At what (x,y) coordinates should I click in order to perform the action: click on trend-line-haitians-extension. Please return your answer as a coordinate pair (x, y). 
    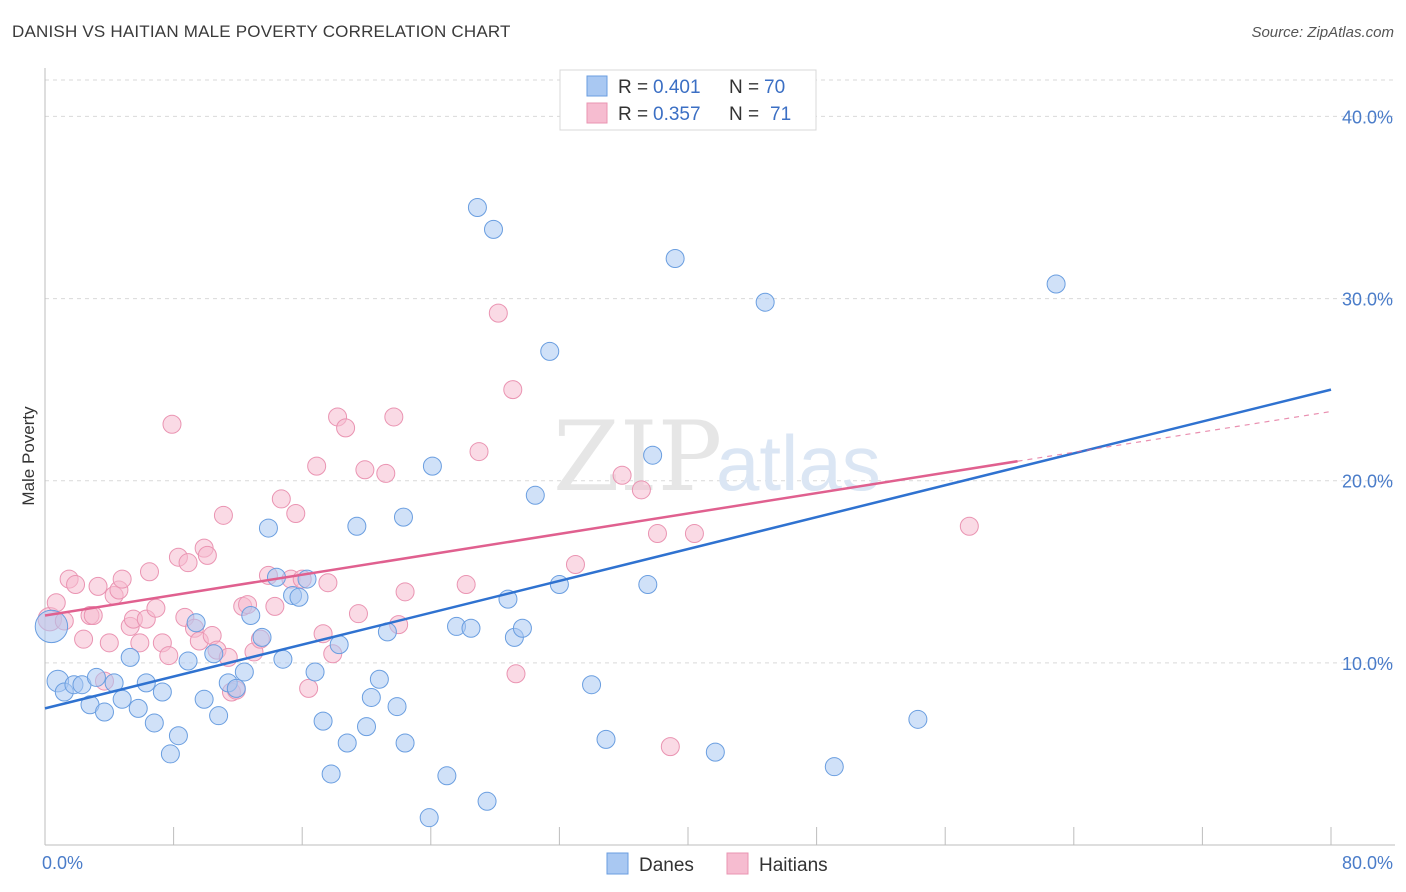
    Looking at the image, I should click on (1174, 436).